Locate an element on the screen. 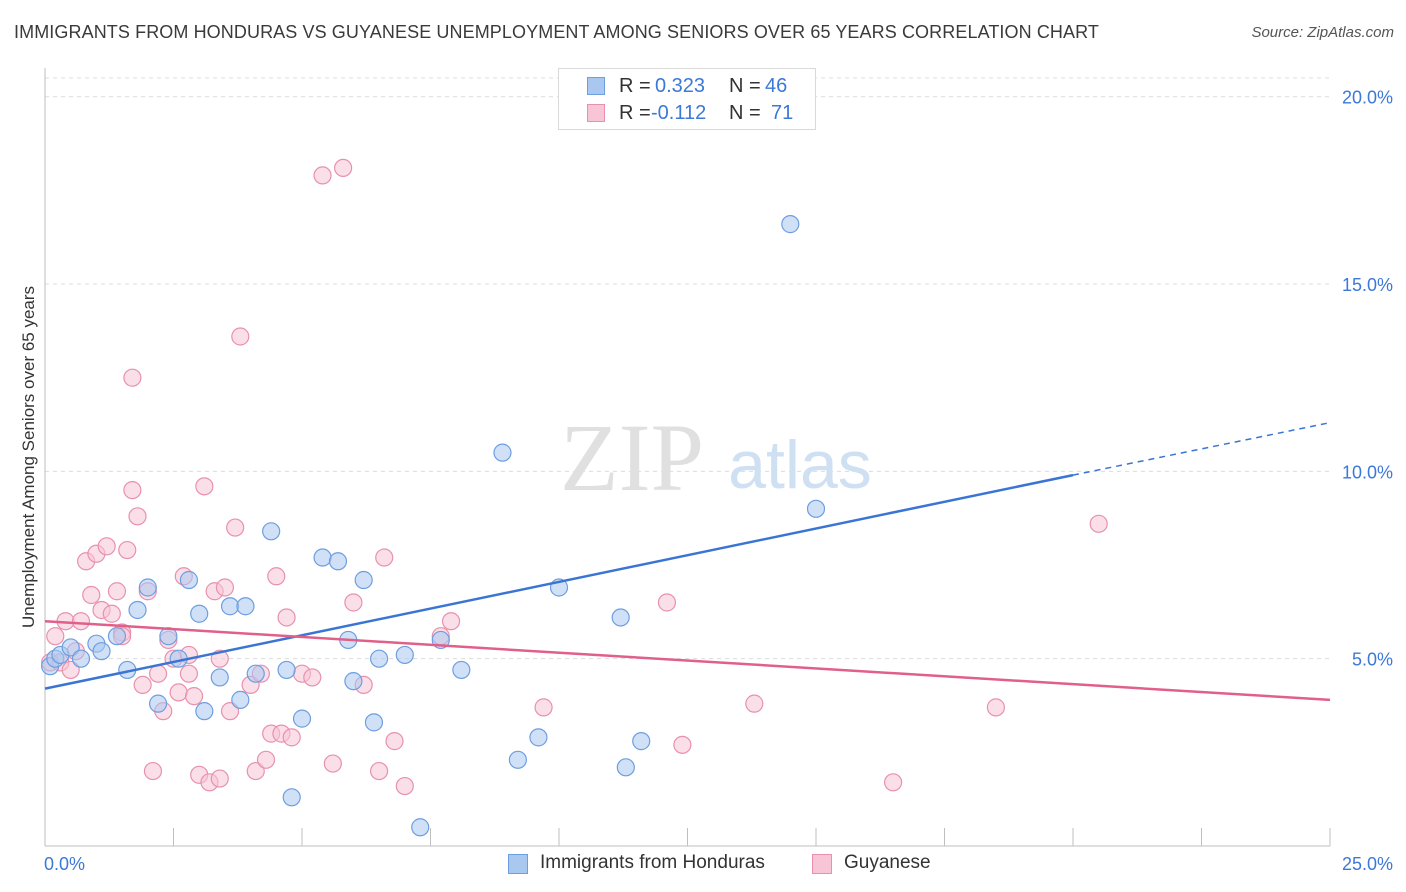  legend-r-value: 0.323 is located at coordinates (680, 86).